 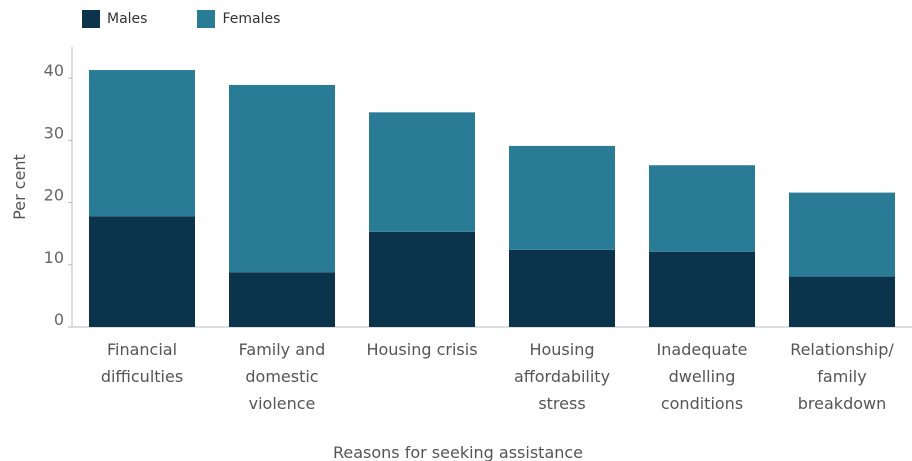 What do you see at coordinates (282, 349) in the screenshot?
I see `x-tick-label: Family and` at bounding box center [282, 349].